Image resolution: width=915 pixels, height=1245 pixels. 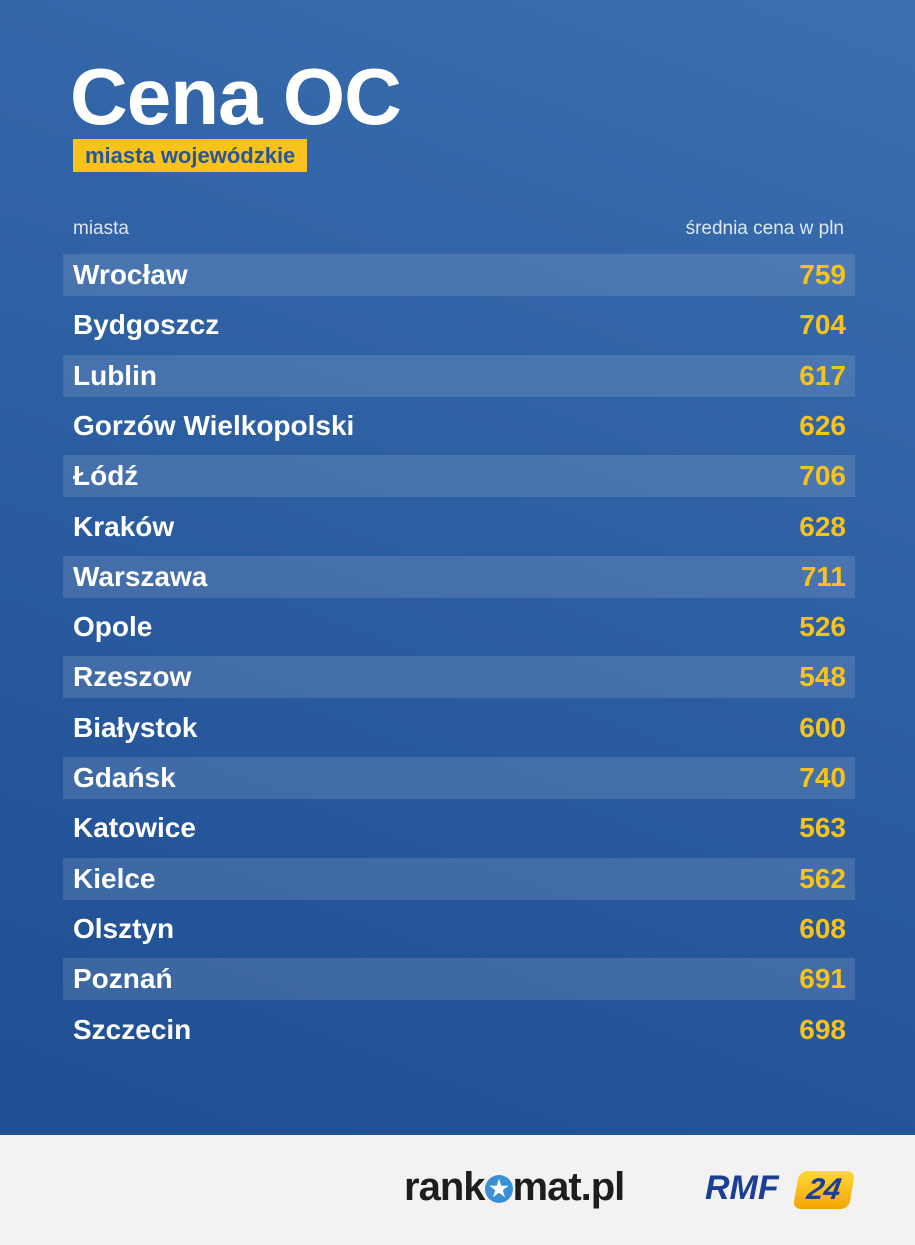 I want to click on city-name: Opole, so click(x=113, y=627).